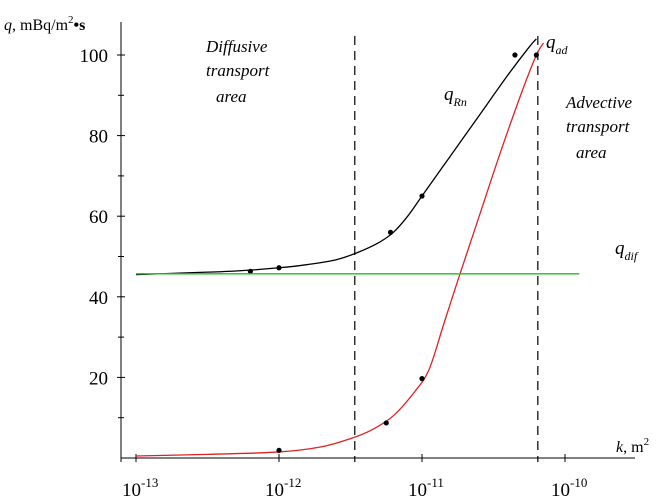 The height and width of the screenshot is (504, 671). Describe the element at coordinates (435, 482) in the screenshot. I see `x-tick-exponent: -11` at that location.